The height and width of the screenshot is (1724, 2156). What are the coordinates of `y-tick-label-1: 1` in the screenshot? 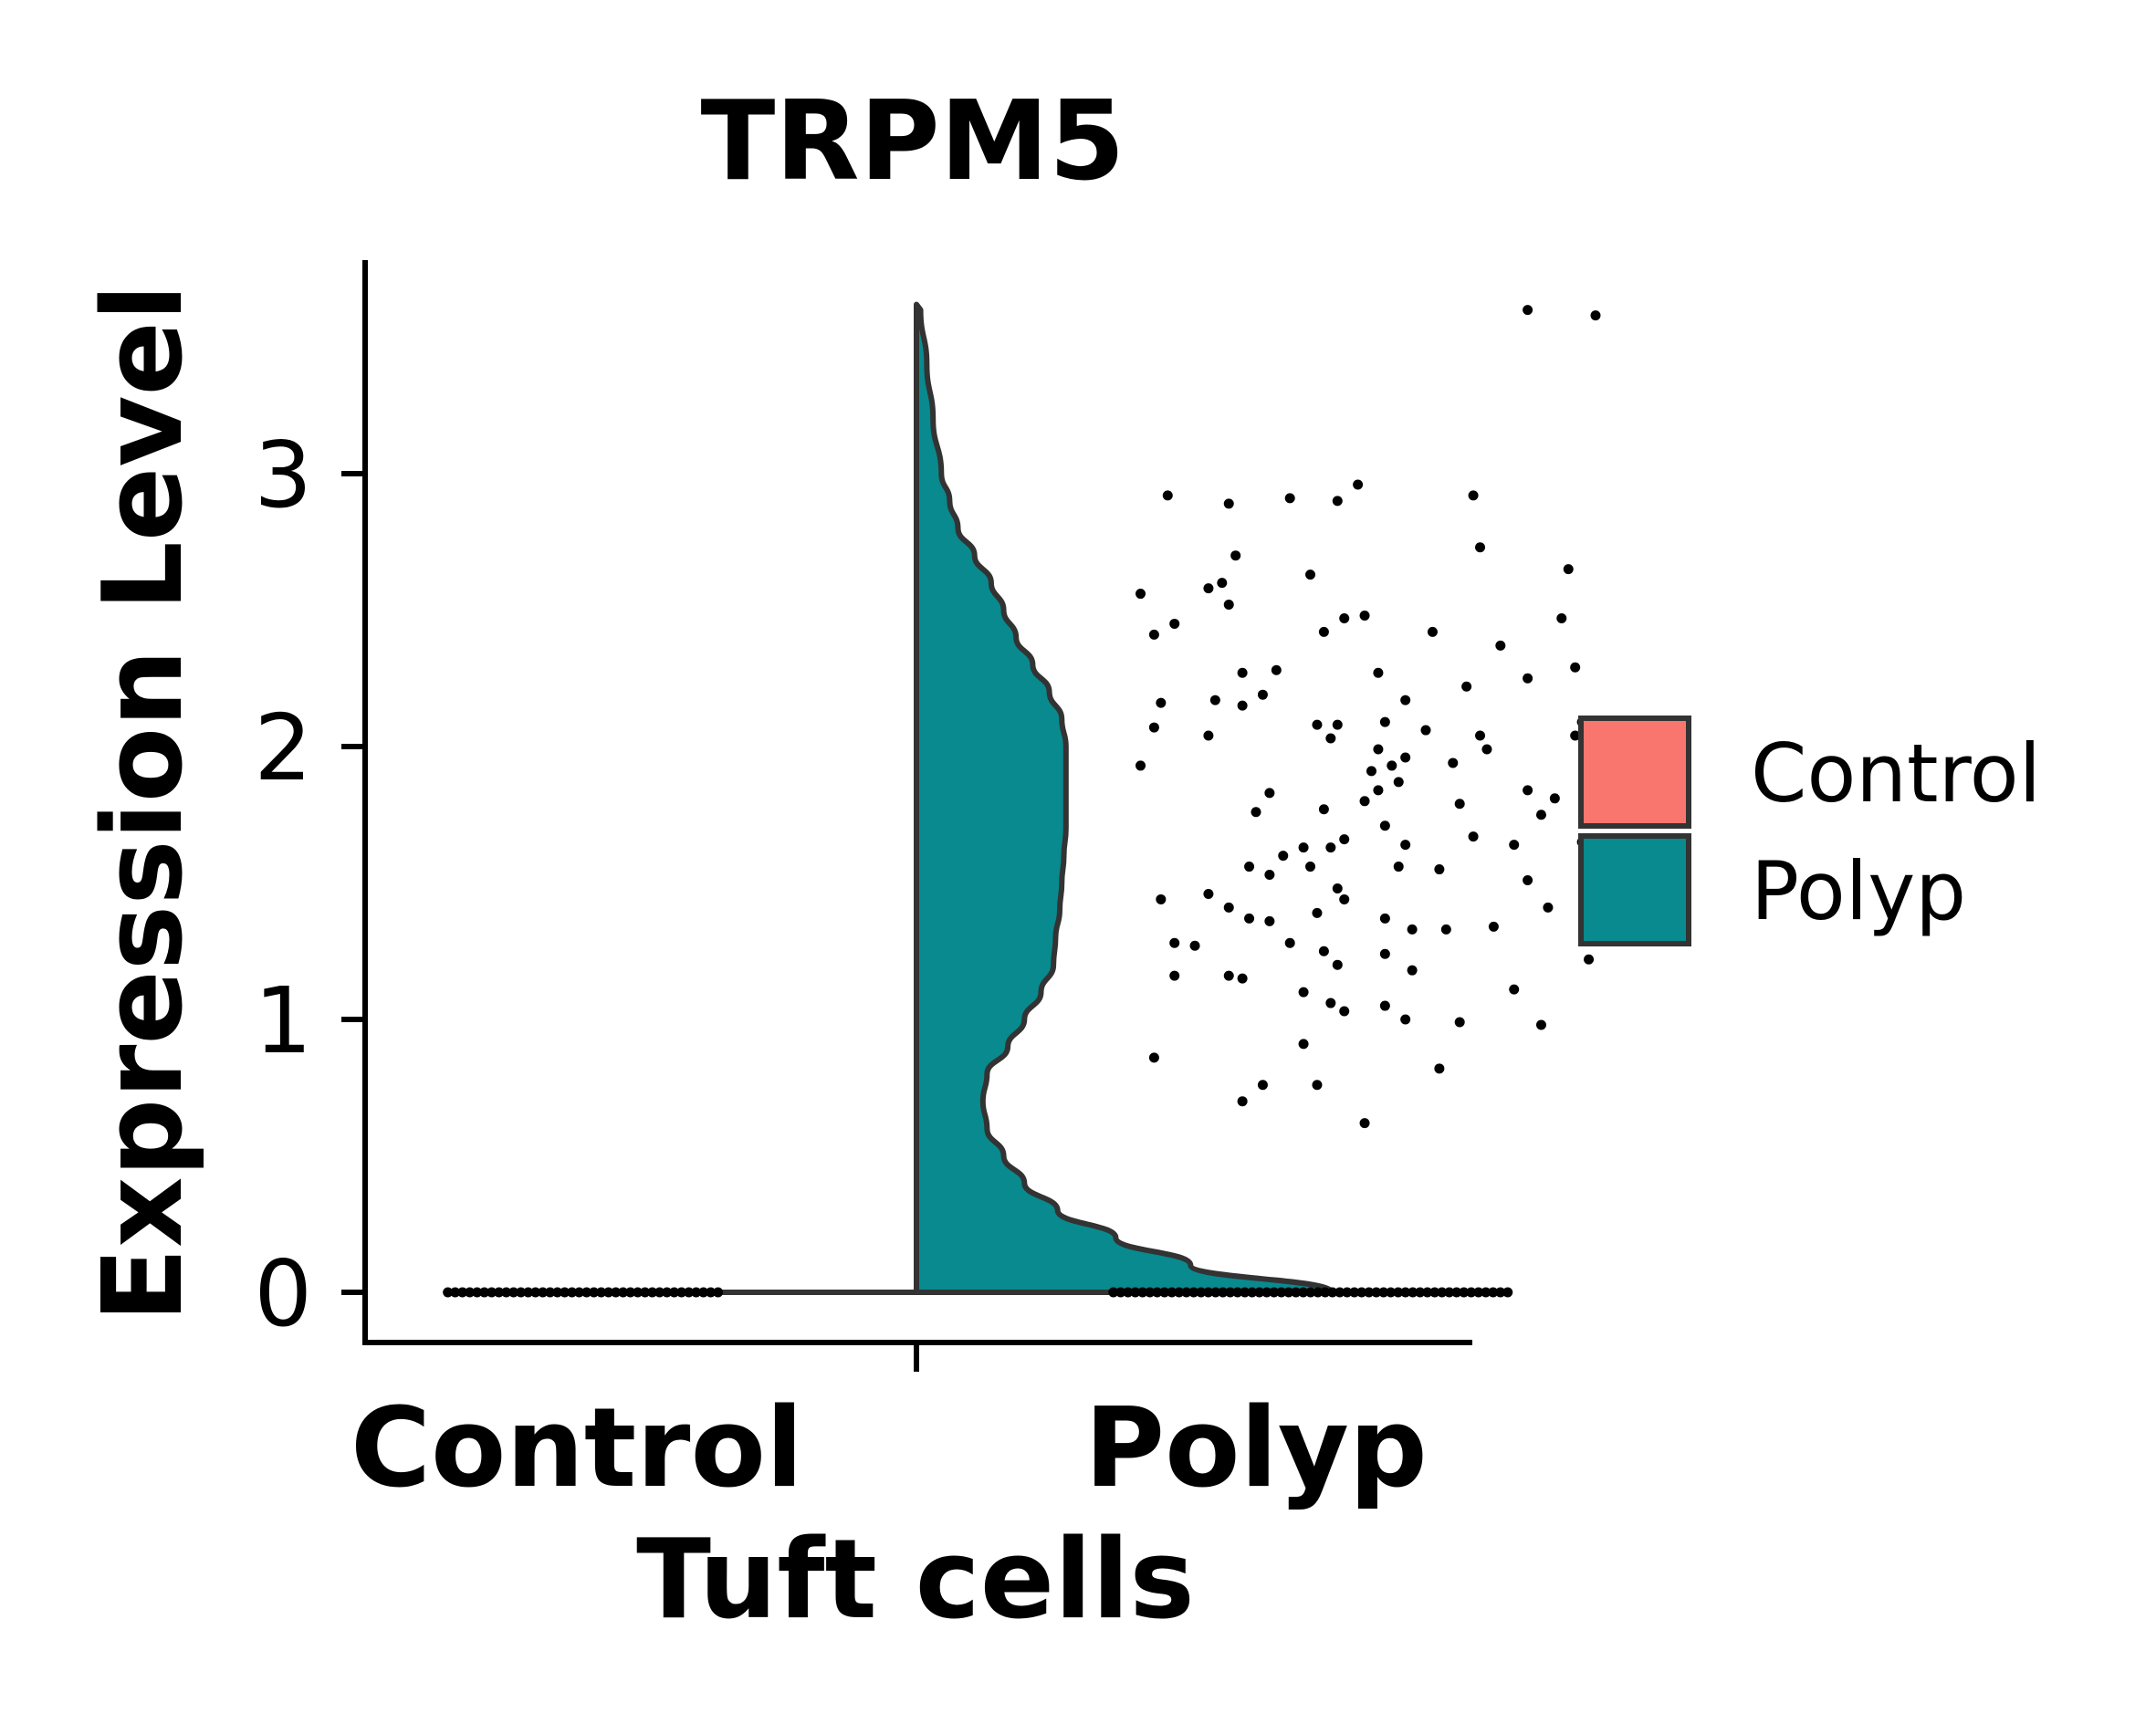 It's located at (283, 1021).